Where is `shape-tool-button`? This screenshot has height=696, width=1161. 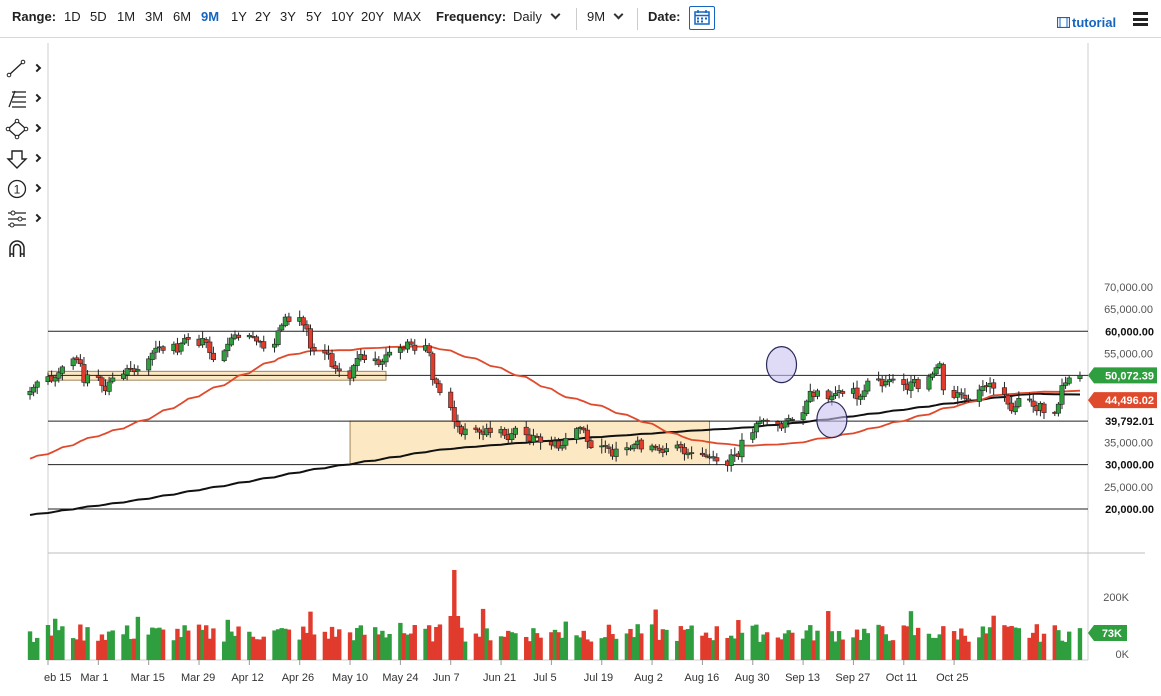 shape-tool-button is located at coordinates (24, 129).